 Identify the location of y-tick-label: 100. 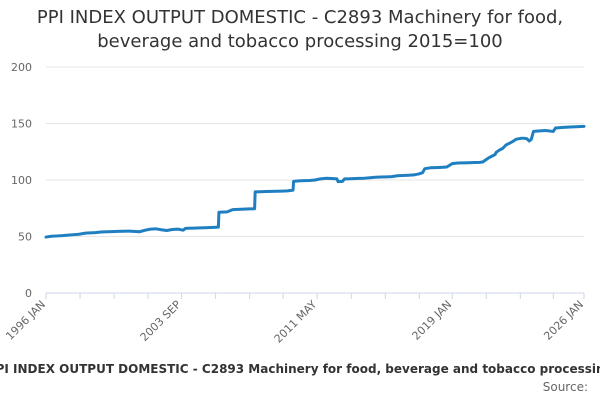
(21, 180).